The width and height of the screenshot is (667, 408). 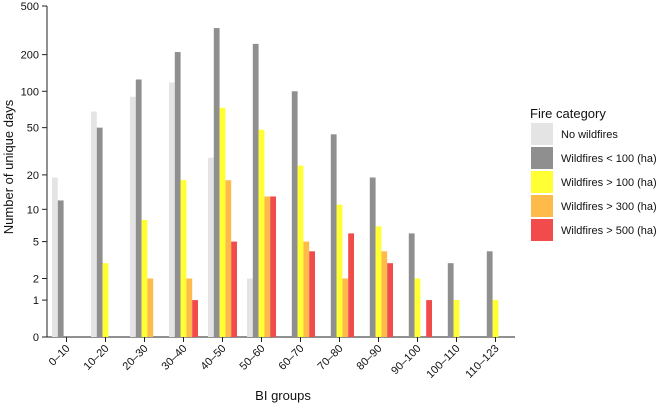 What do you see at coordinates (406, 360) in the screenshot?
I see `x-tick-label: 90–100` at bounding box center [406, 360].